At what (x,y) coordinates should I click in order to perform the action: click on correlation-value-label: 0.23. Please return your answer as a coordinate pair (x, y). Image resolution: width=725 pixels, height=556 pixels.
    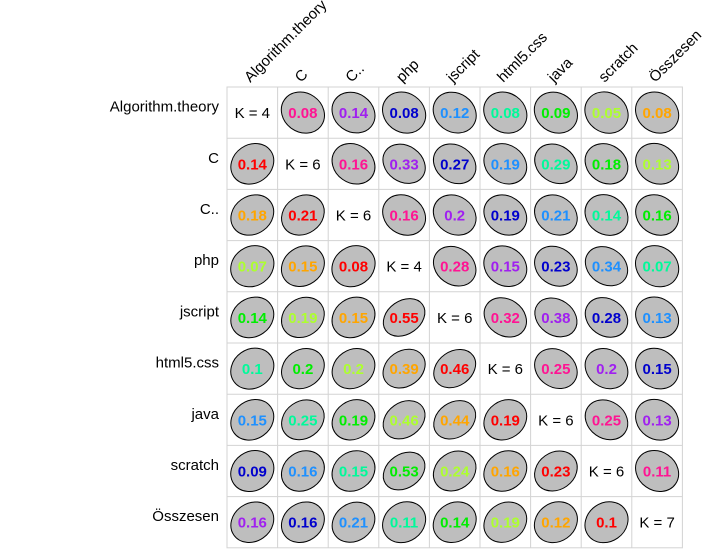
    Looking at the image, I should click on (555, 472).